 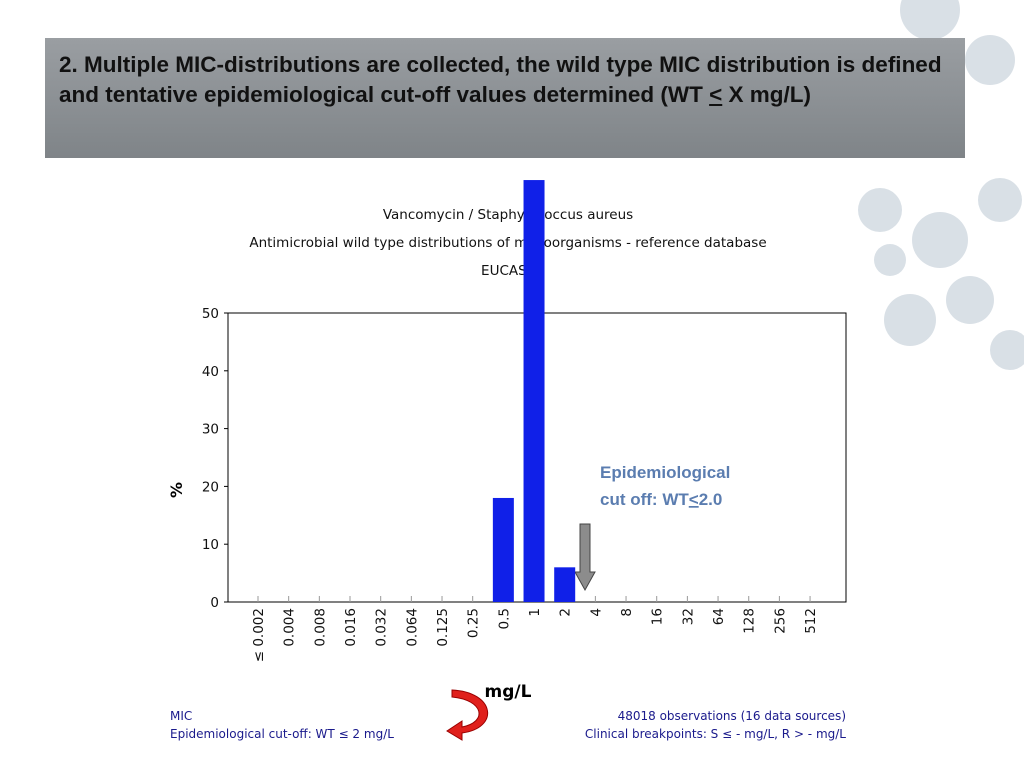 I want to click on title-text: <, so click(x=716, y=94).